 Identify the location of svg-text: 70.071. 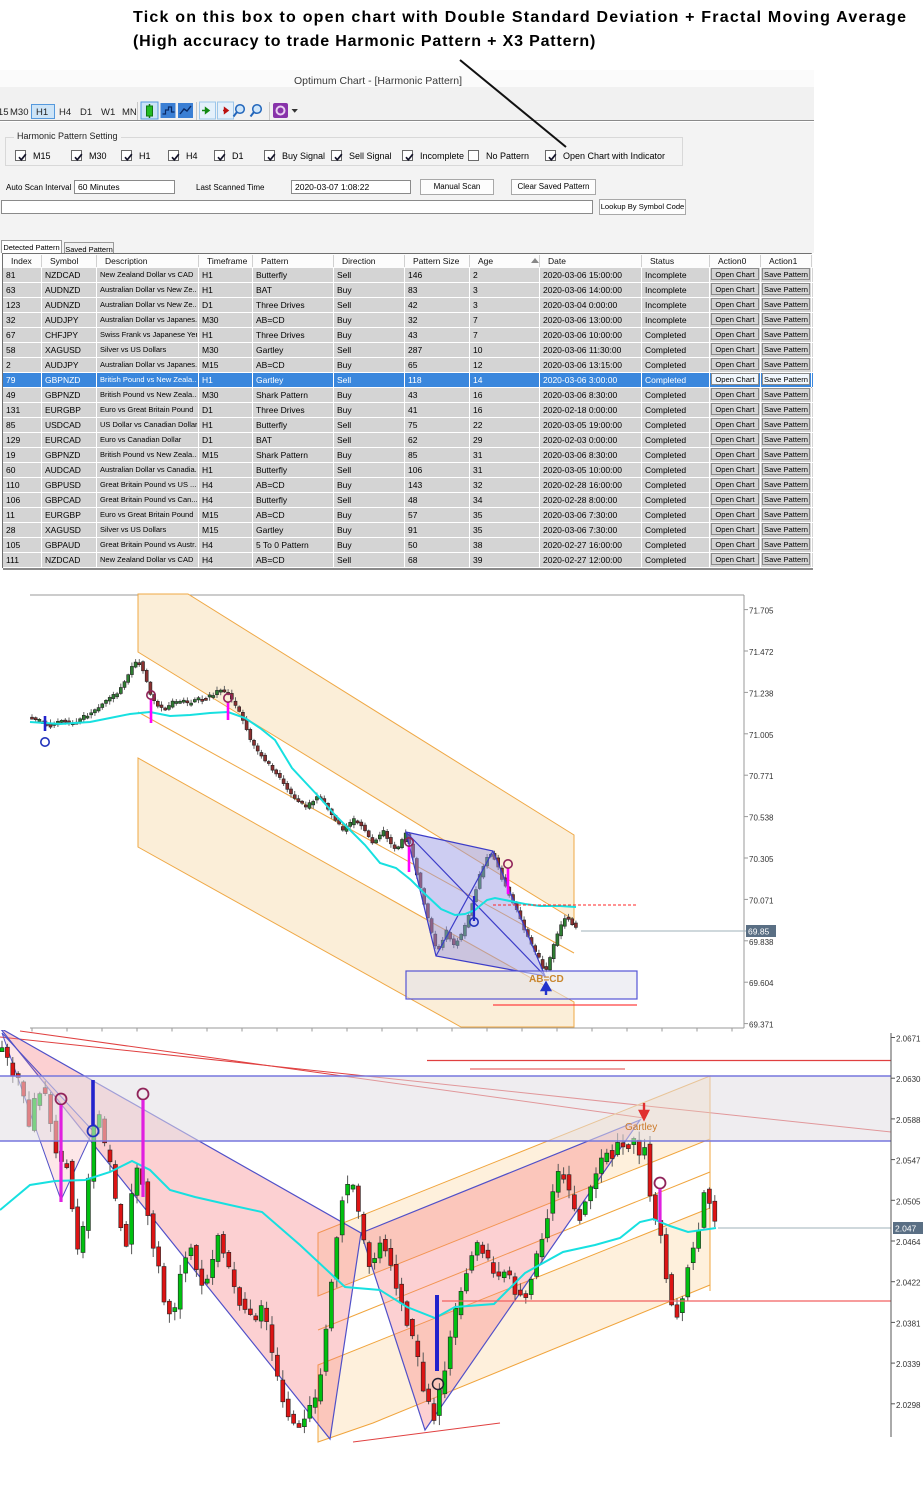
(761, 900).